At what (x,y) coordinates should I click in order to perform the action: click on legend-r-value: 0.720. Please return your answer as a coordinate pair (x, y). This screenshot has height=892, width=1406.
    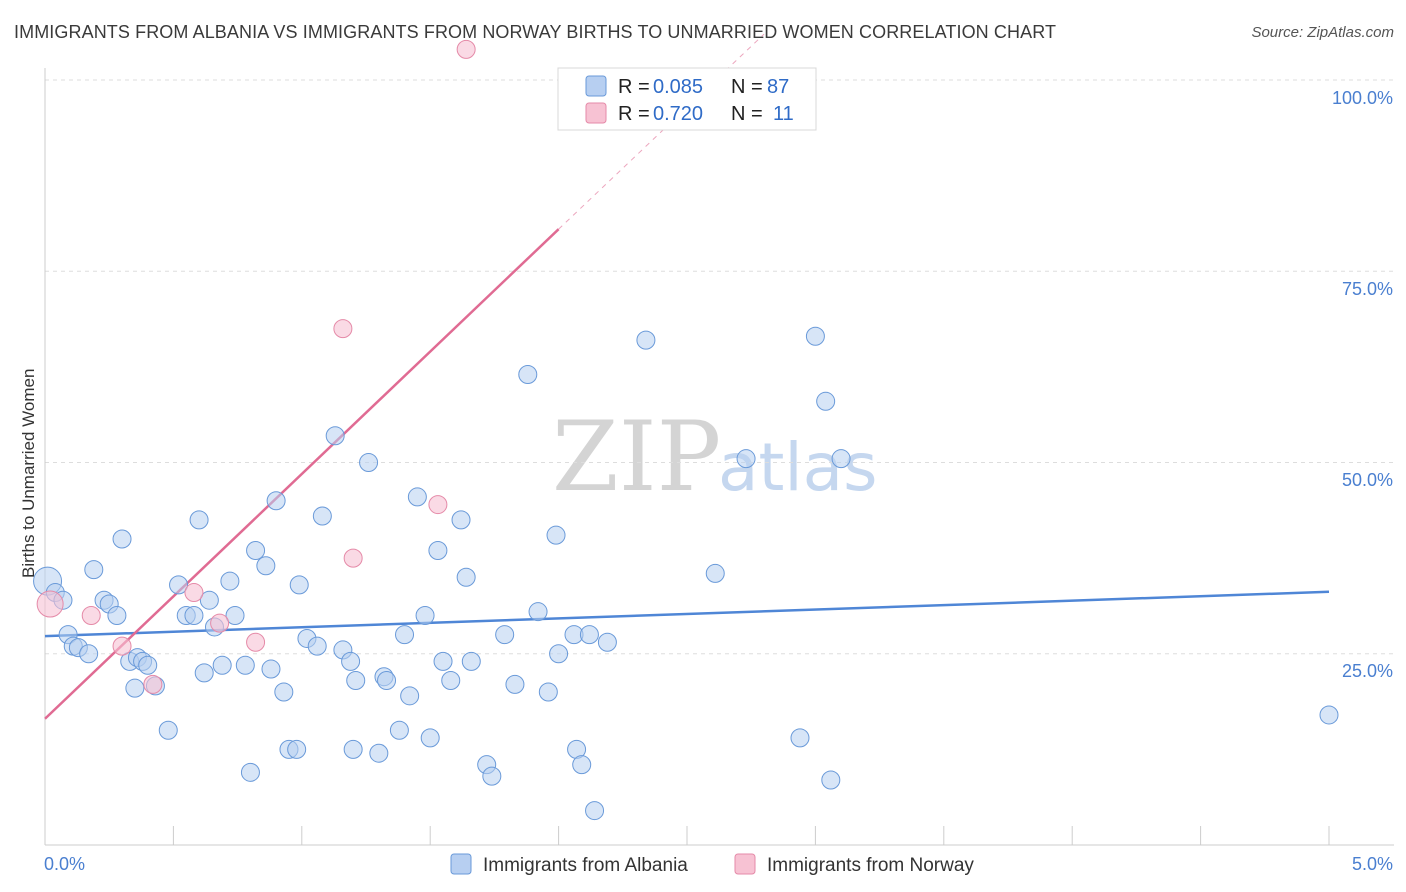
    Looking at the image, I should click on (678, 114).